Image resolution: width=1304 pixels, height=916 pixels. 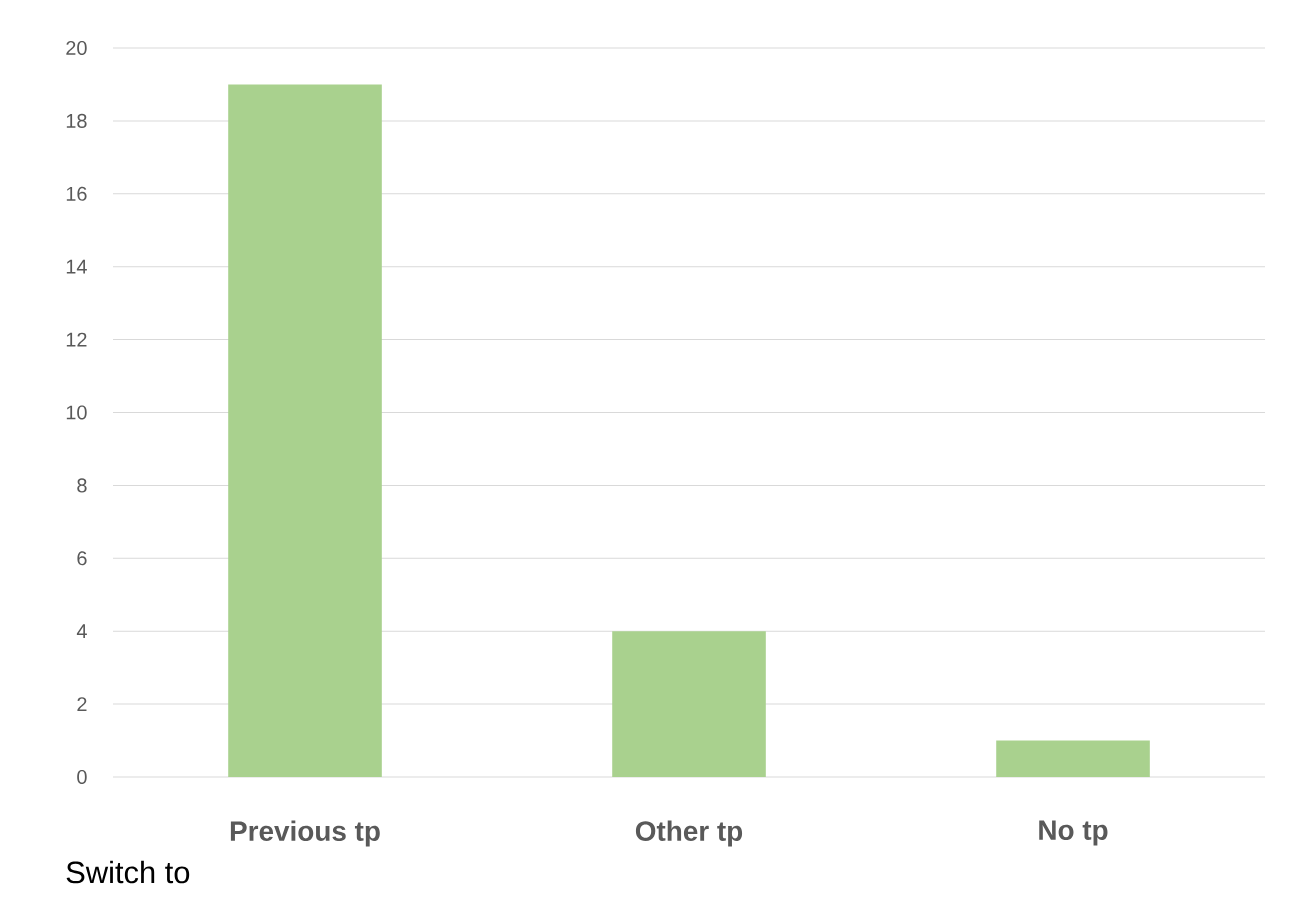 I want to click on y-tick-label: 14, so click(x=76, y=266).